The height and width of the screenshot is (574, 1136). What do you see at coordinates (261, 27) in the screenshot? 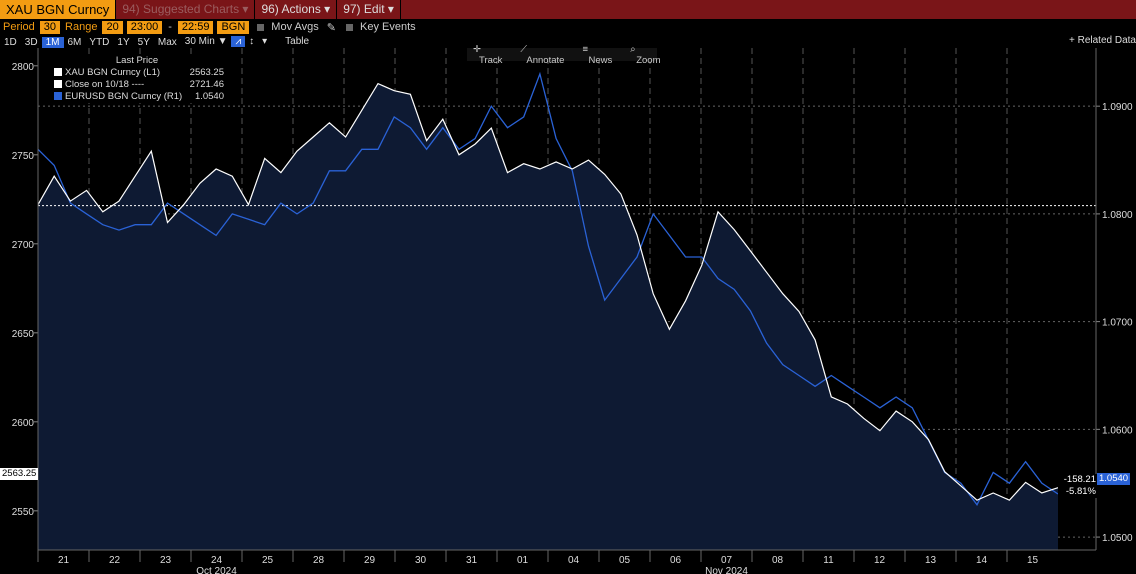
I see `mov-avgs-checkbox` at bounding box center [261, 27].